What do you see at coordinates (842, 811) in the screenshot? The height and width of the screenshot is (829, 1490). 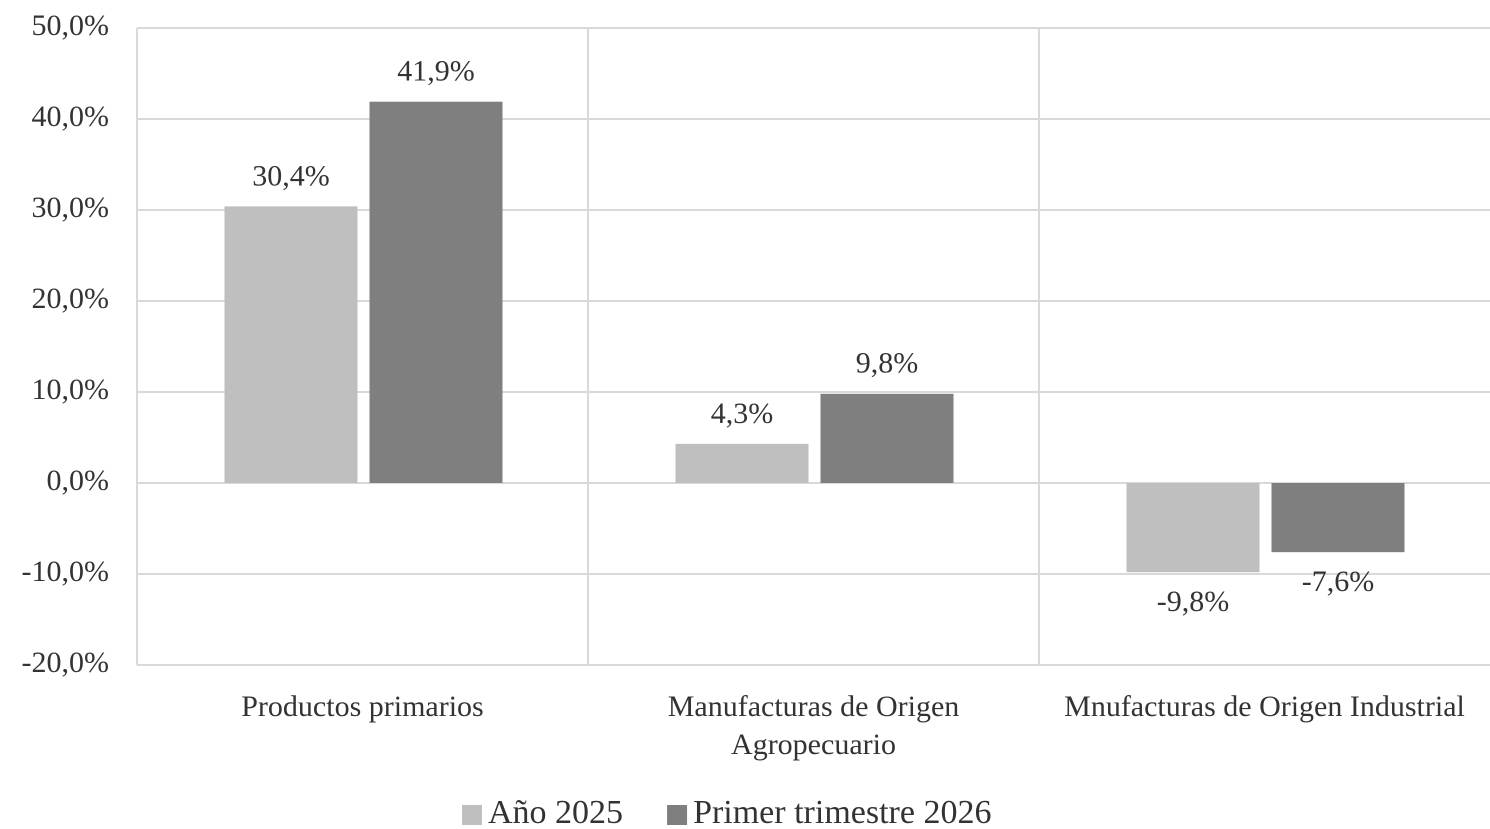 I see `legend-label: Primer trimestre 2026` at bounding box center [842, 811].